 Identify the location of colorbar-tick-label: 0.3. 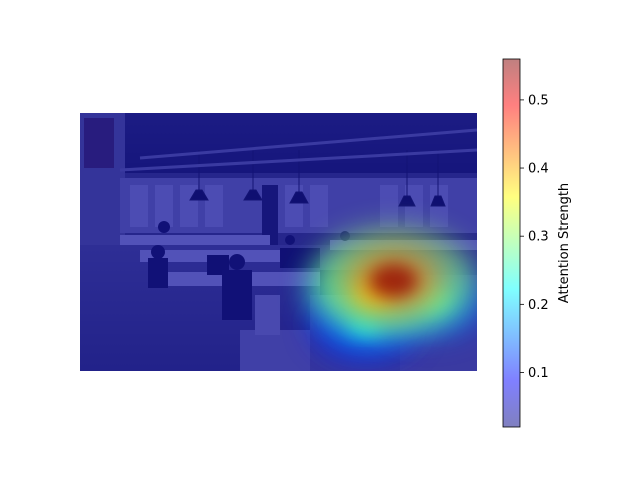
(538, 237).